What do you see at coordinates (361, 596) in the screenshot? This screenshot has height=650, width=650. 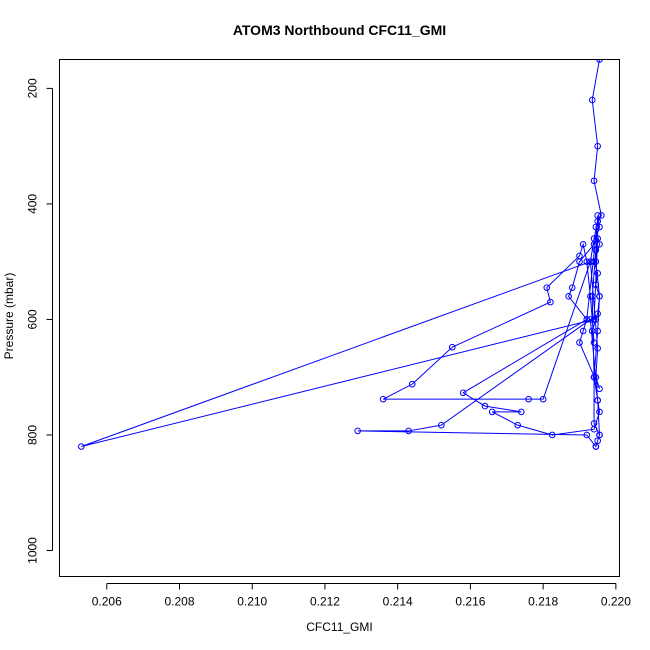 I see `x-axis: 0.206 0.208 0.210 0.212 0.214 0.216 0.218 0.220` at bounding box center [361, 596].